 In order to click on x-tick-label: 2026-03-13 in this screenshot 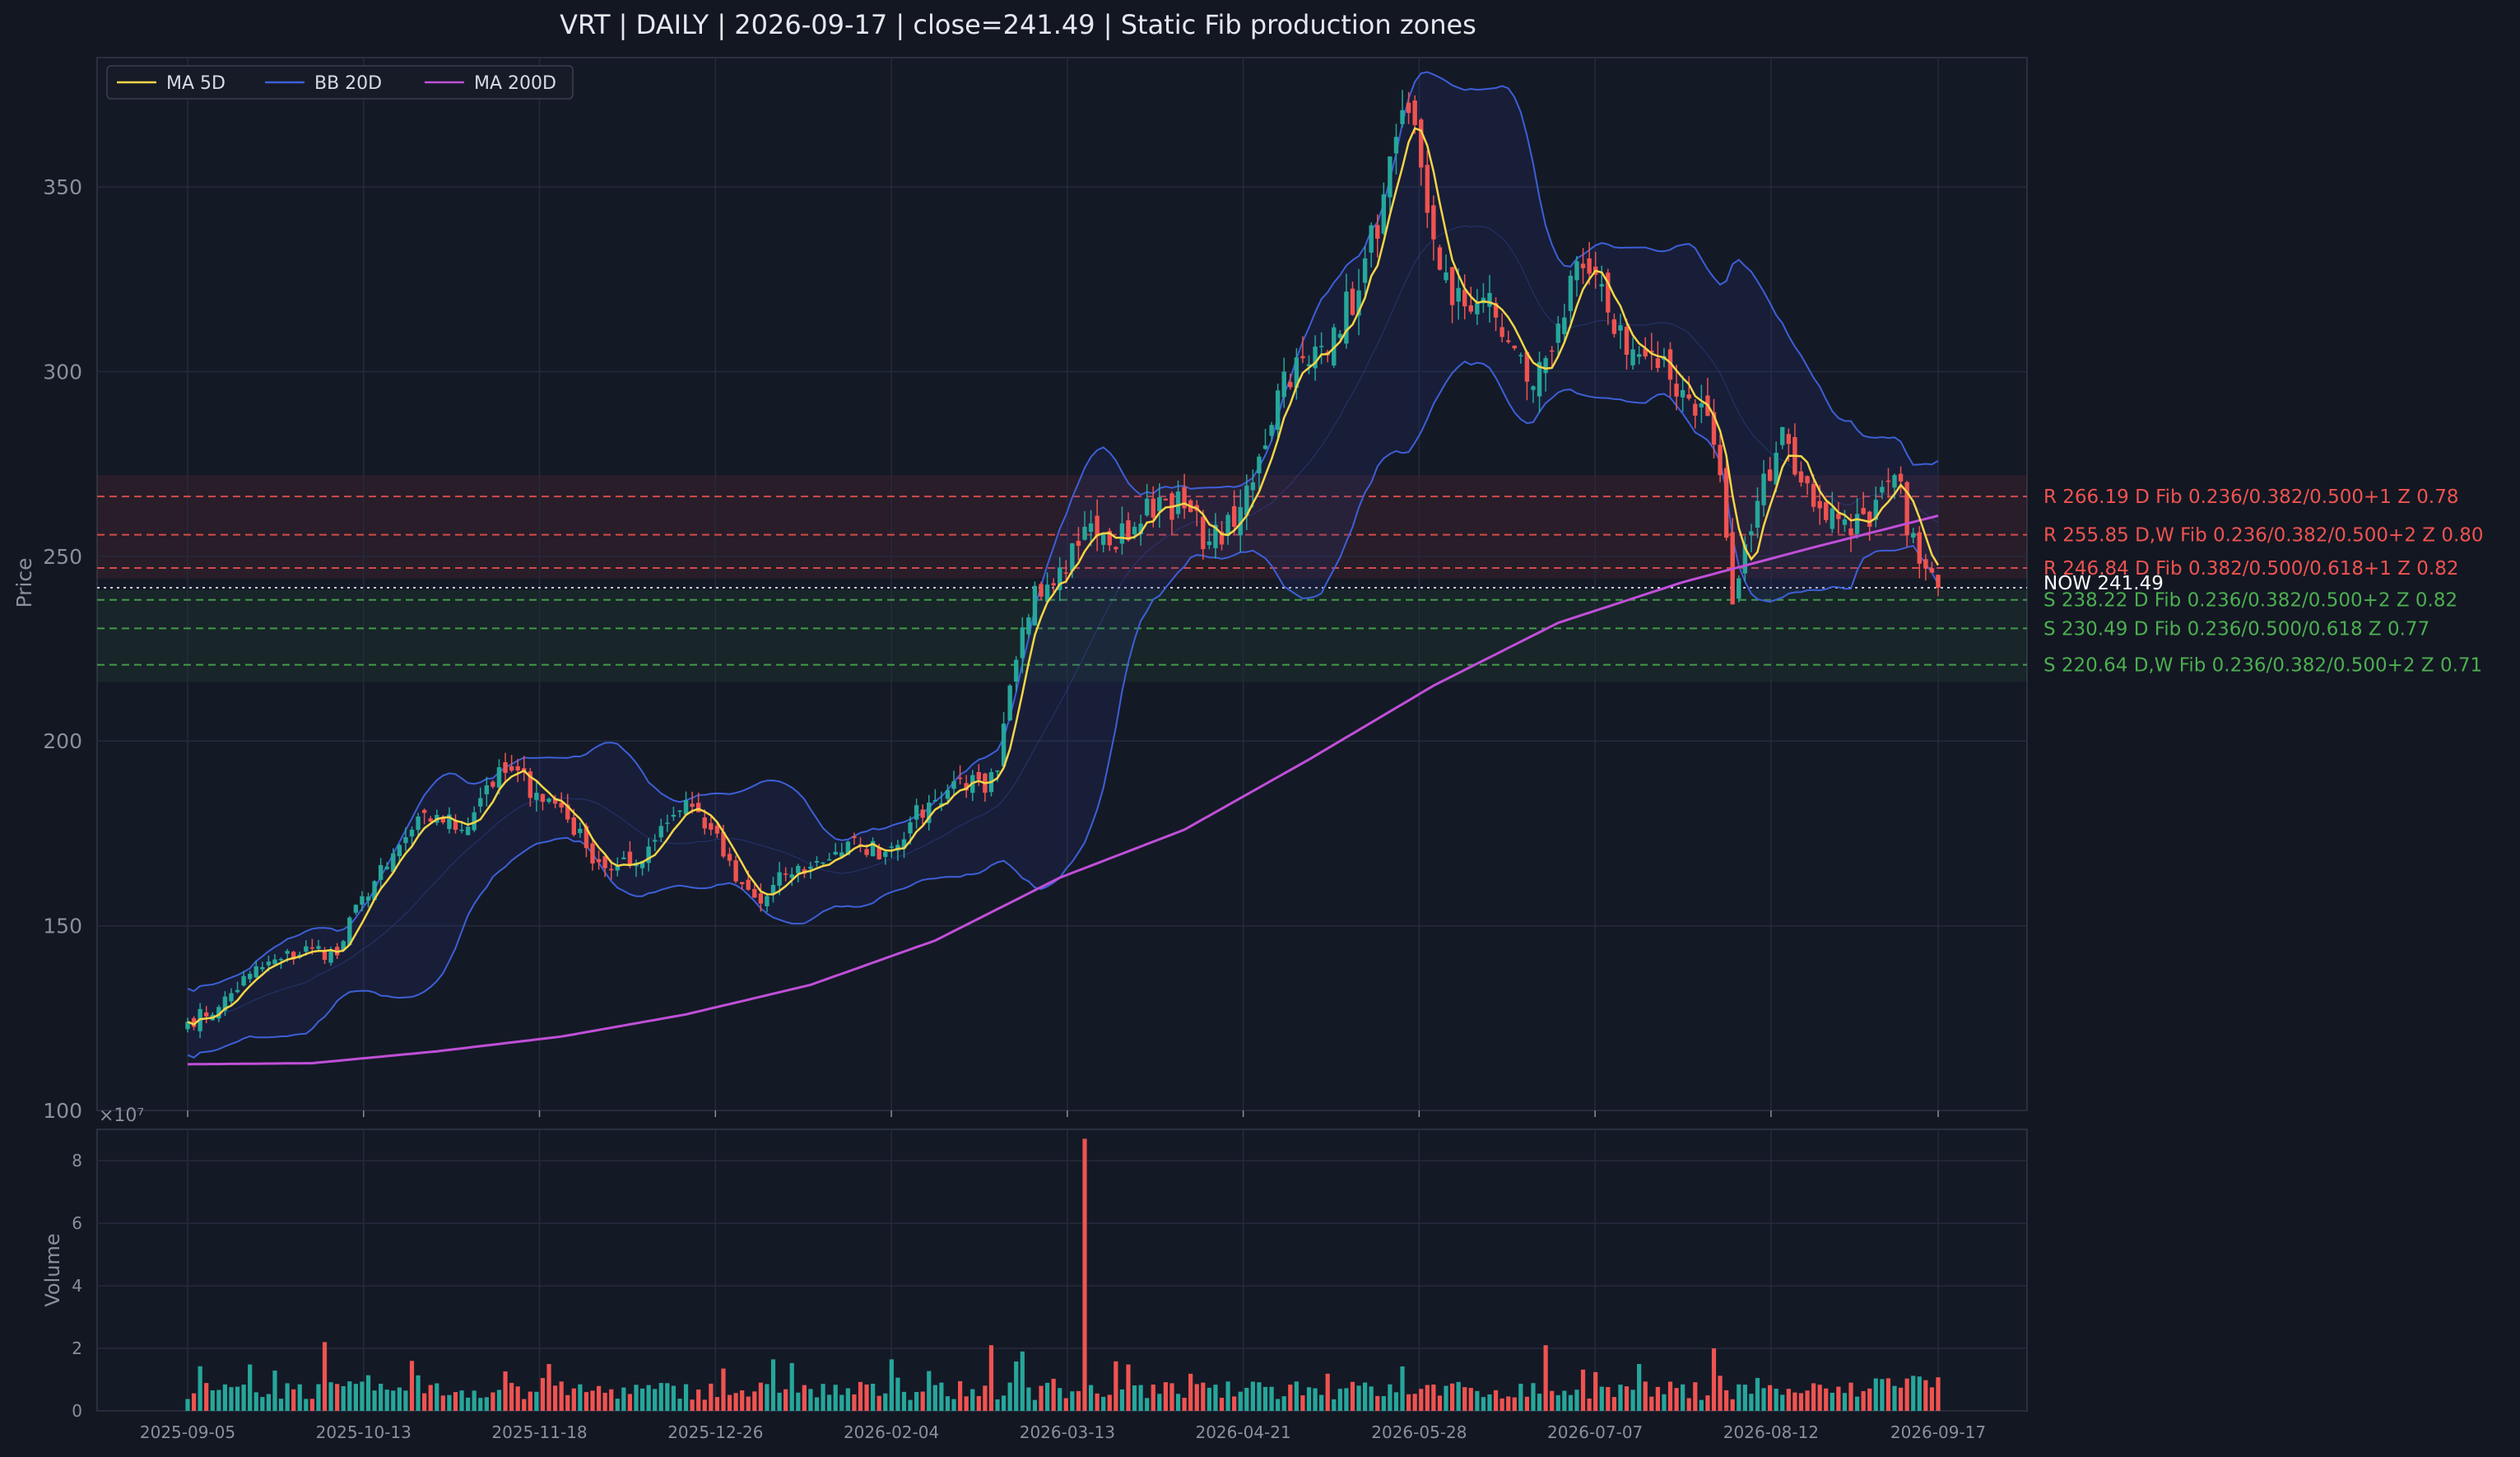, I will do `click(1067, 1432)`.